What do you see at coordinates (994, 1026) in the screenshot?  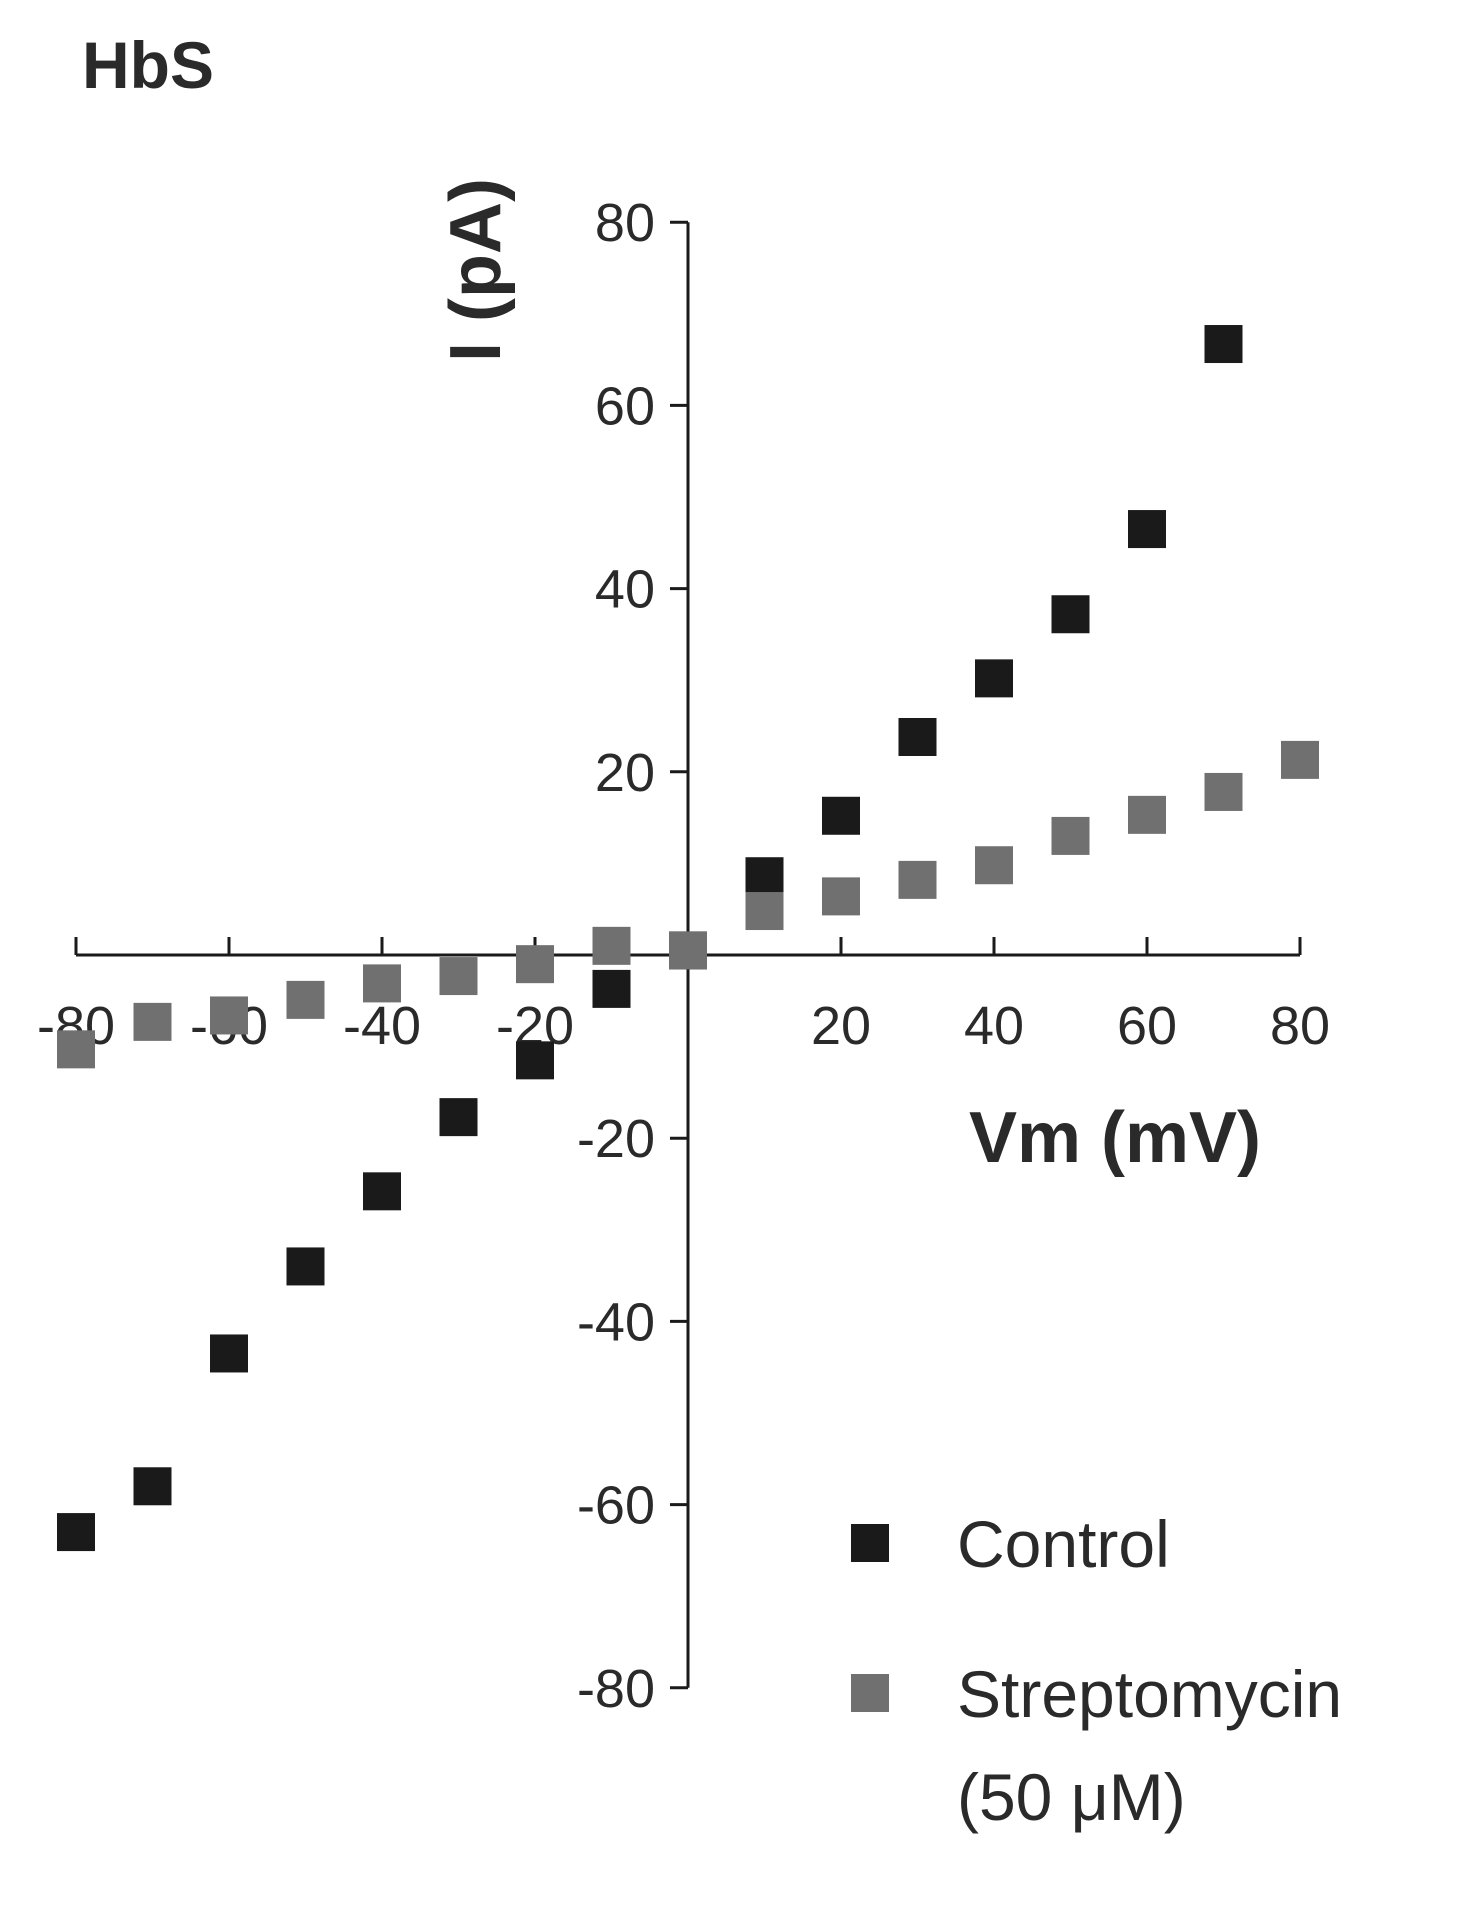 I see `x-tick-label: 40` at bounding box center [994, 1026].